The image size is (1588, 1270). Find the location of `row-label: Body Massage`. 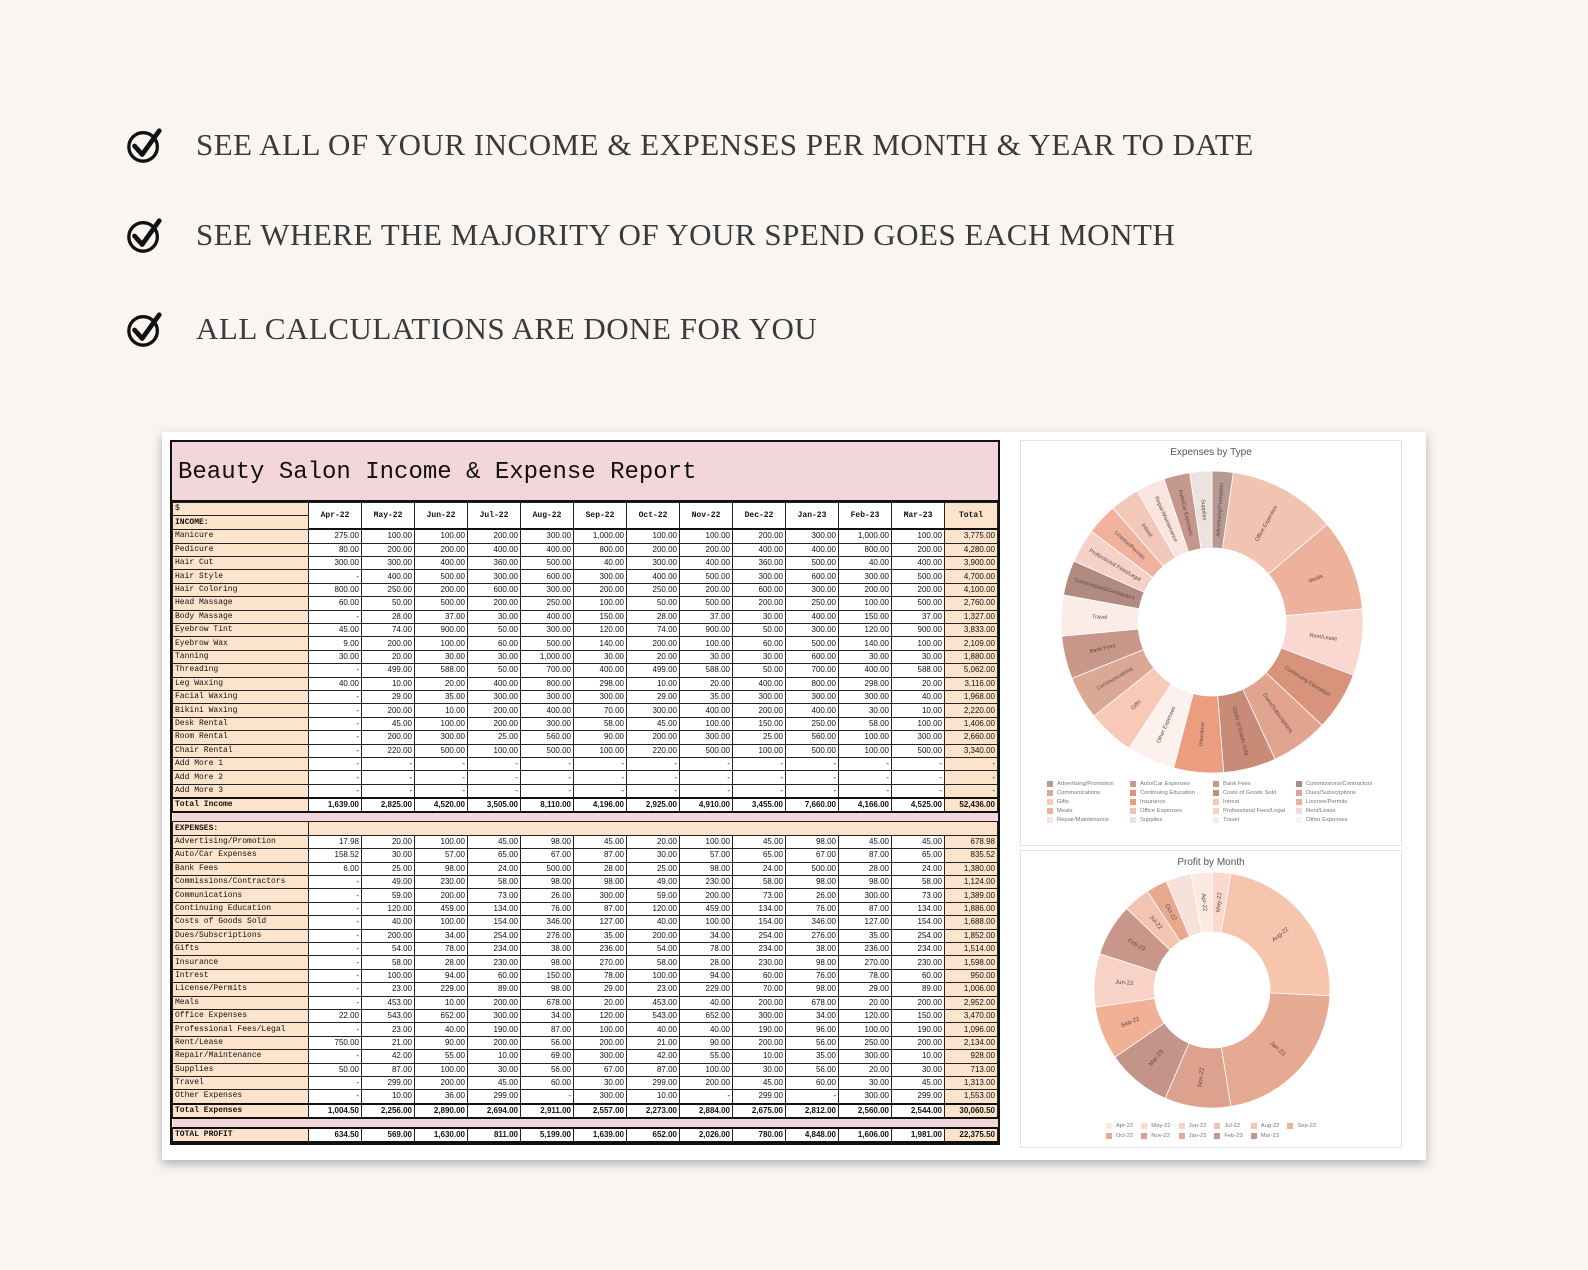

row-label: Body Massage is located at coordinates (240, 617).